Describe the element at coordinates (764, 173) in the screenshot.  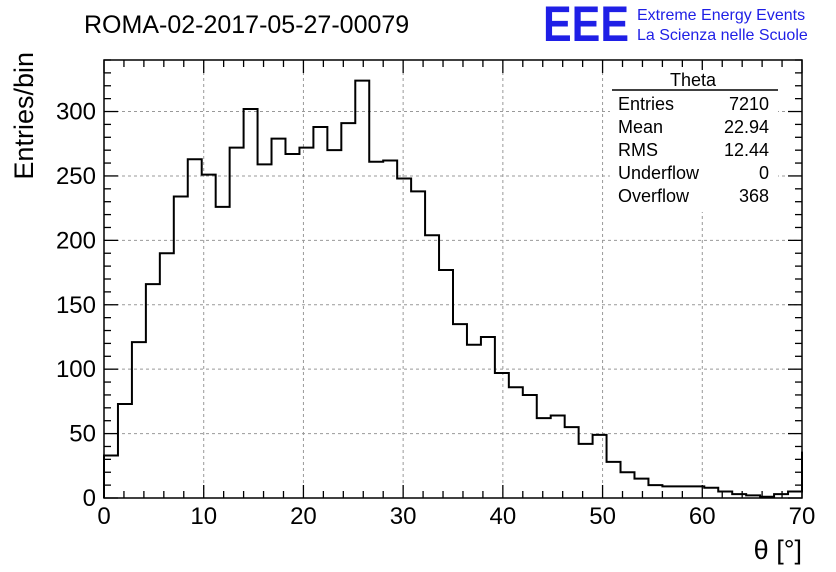
I see `stats-value-underflow: 0` at that location.